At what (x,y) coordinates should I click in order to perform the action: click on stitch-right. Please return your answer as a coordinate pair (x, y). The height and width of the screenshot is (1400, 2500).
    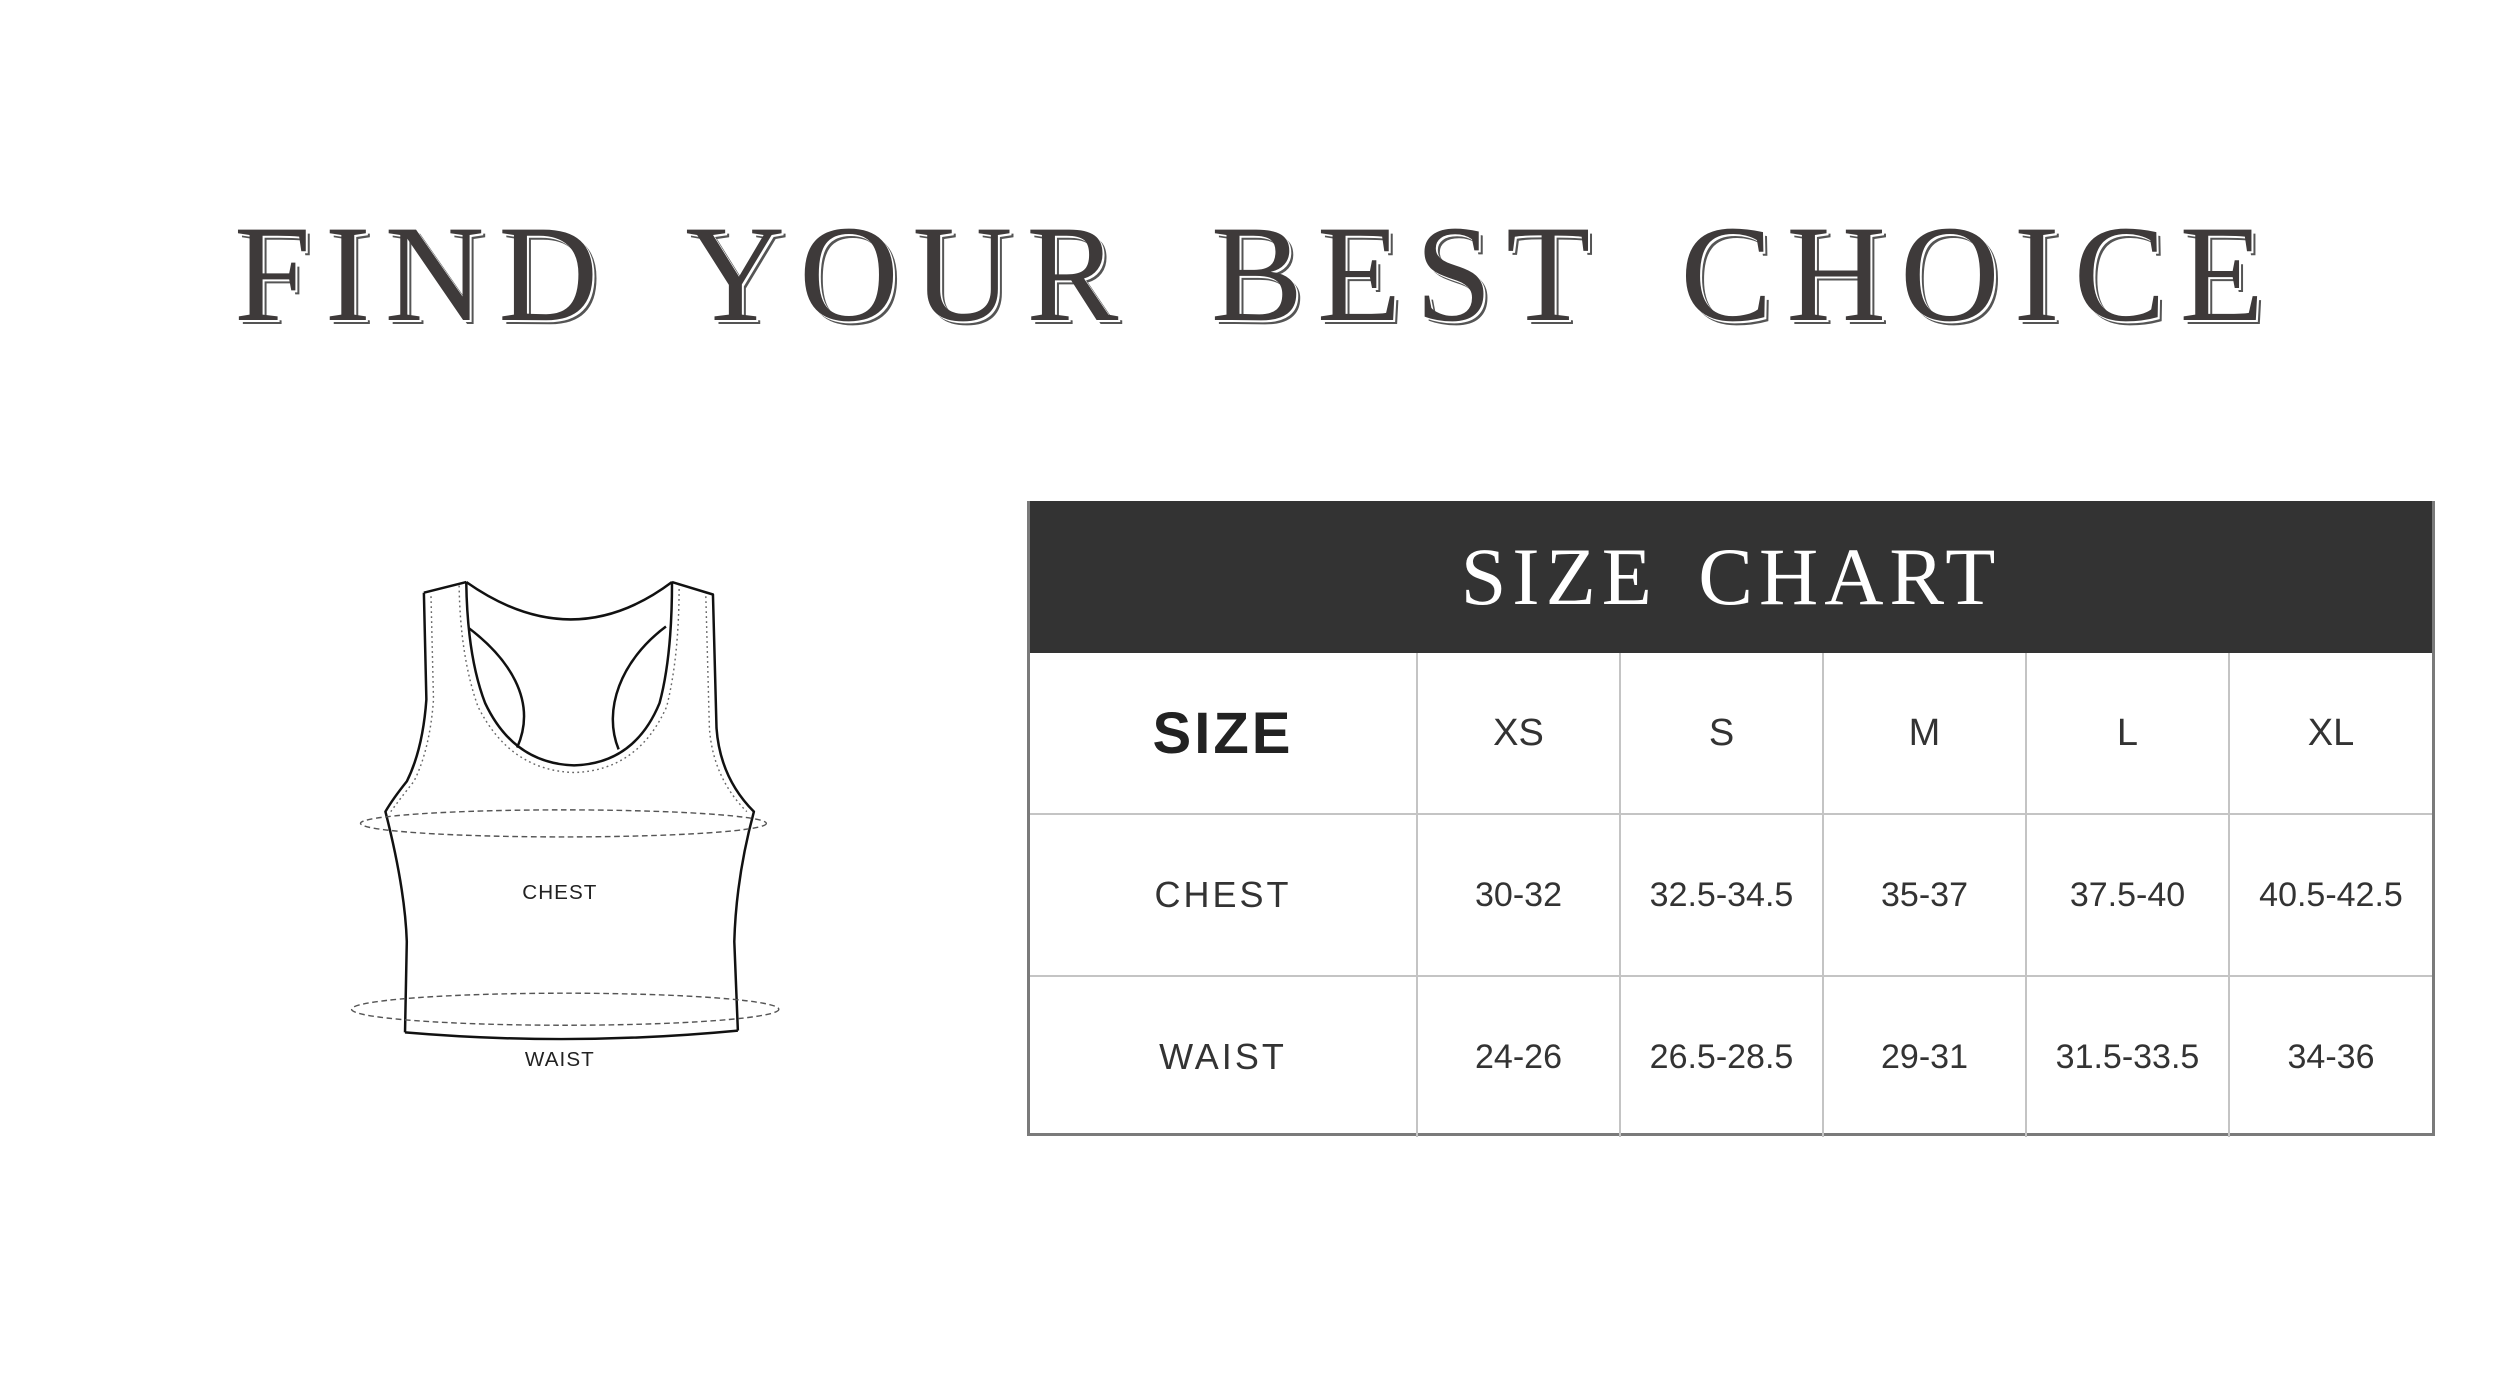
    Looking at the image, I should click on (726, 704).